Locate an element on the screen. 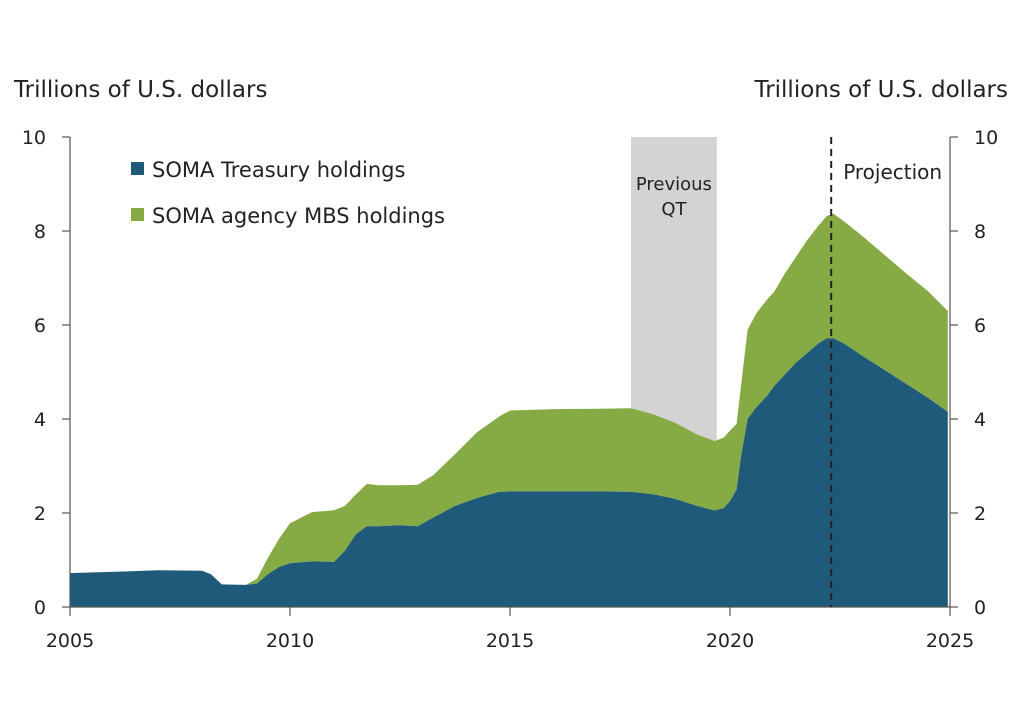  previous-qt-label-line1: Previous is located at coordinates (674, 184).